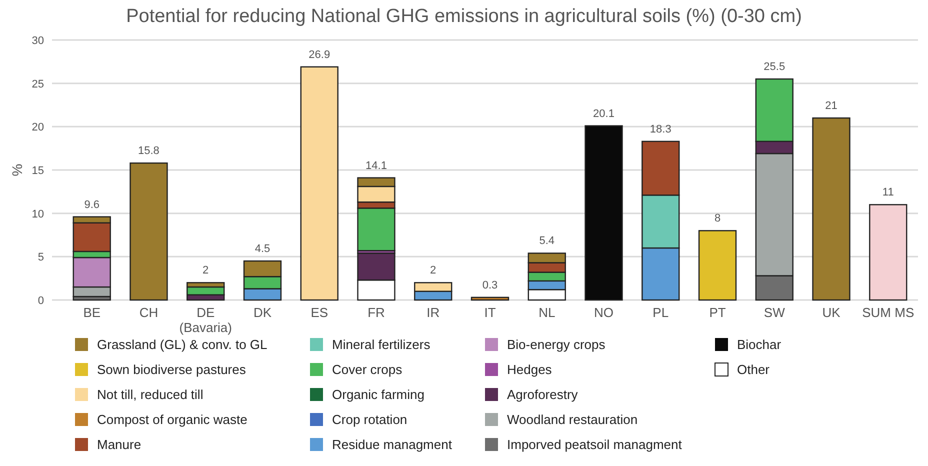  I want to click on total-label: 0.3, so click(490, 285).